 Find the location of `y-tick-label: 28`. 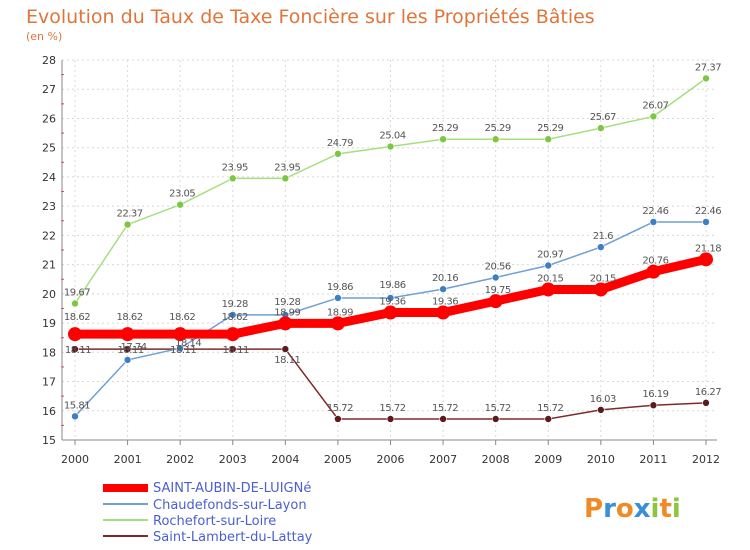

y-tick-label: 28 is located at coordinates (49, 60).